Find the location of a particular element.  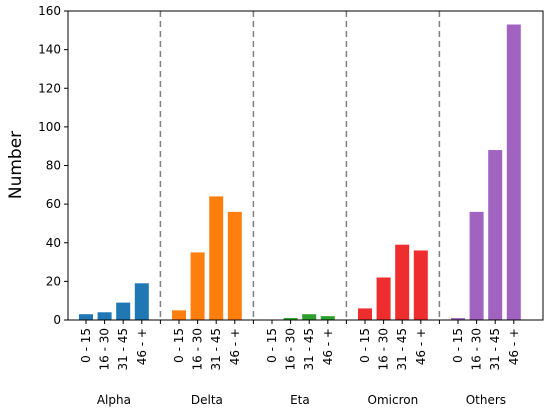

y-tick-label: 100 is located at coordinates (49, 127).